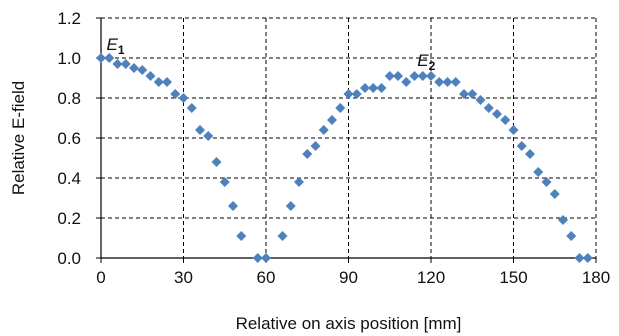 The width and height of the screenshot is (619, 336). What do you see at coordinates (349, 323) in the screenshot?
I see `x-axis-title: Relative on axis position [mm]` at bounding box center [349, 323].